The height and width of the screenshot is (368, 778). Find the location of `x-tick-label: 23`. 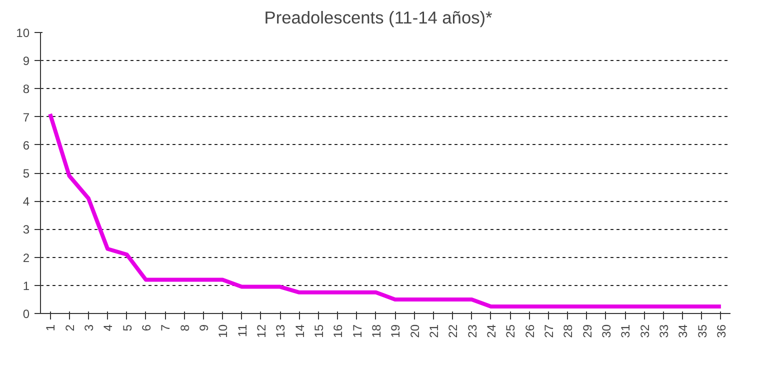

x-tick-label: 23 is located at coordinates (472, 331).